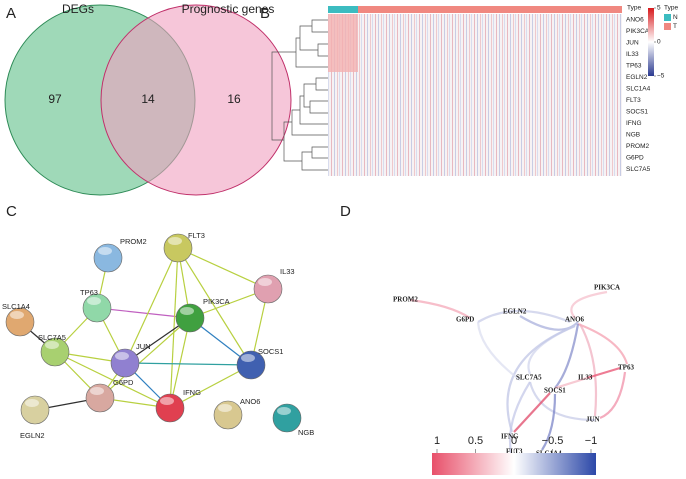 The width and height of the screenshot is (686, 479). What do you see at coordinates (633, 100) in the screenshot?
I see `gene-label: FLT3` at bounding box center [633, 100].